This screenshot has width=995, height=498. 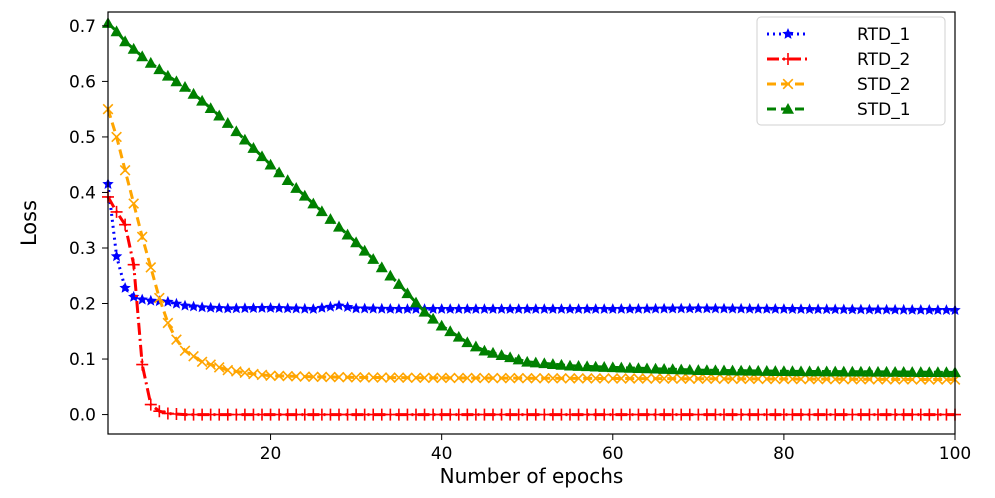 What do you see at coordinates (271, 454) in the screenshot?
I see `x-tick-label: 20` at bounding box center [271, 454].